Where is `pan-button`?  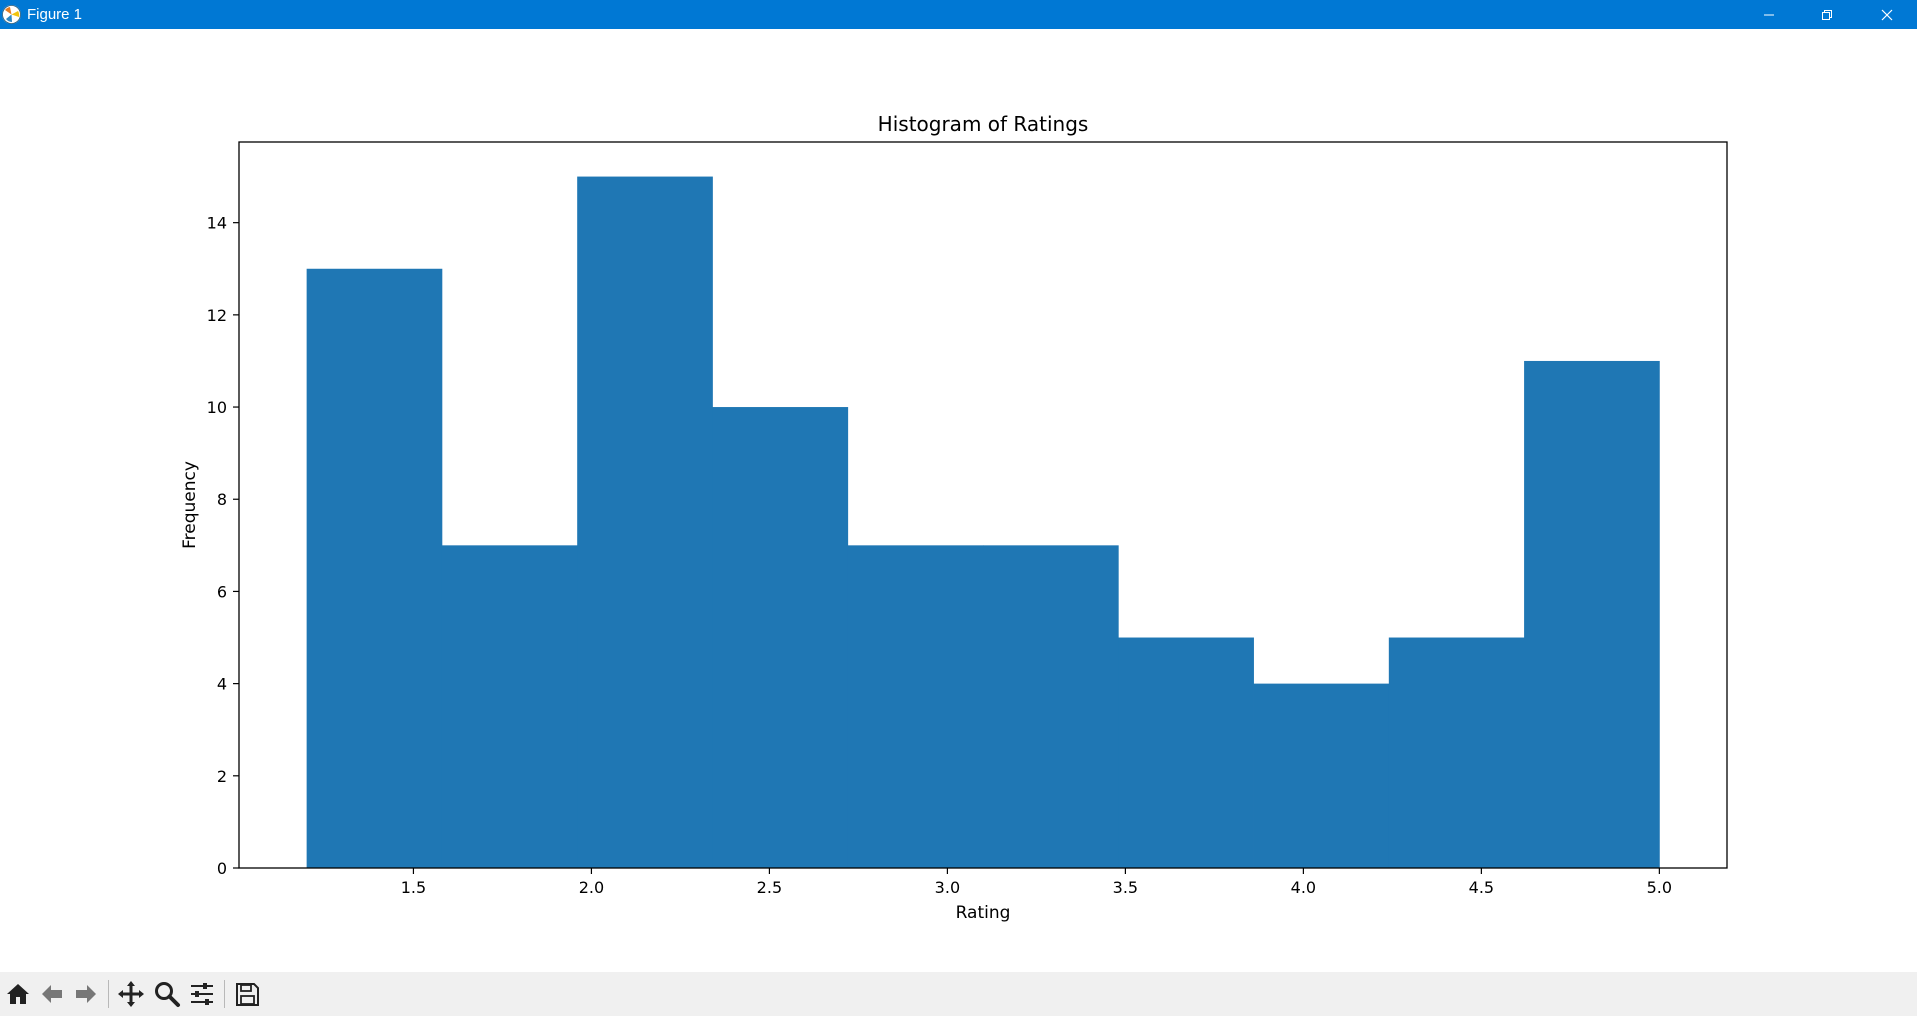
pan-button is located at coordinates (131, 994).